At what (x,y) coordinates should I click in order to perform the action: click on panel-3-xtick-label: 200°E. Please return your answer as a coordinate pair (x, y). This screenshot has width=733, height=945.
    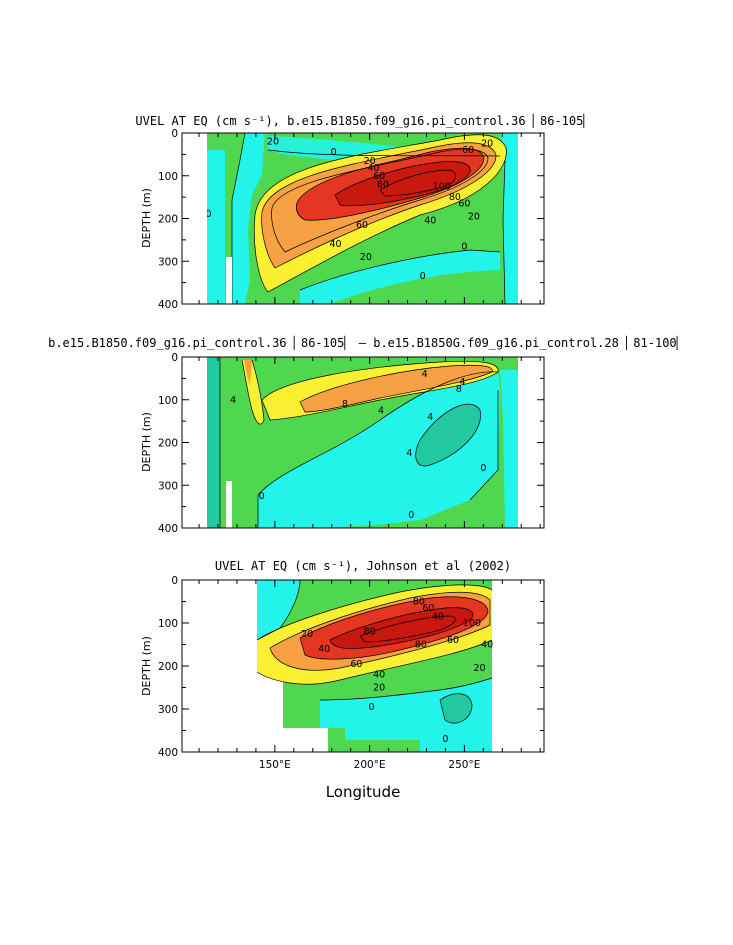
    Looking at the image, I should click on (370, 765).